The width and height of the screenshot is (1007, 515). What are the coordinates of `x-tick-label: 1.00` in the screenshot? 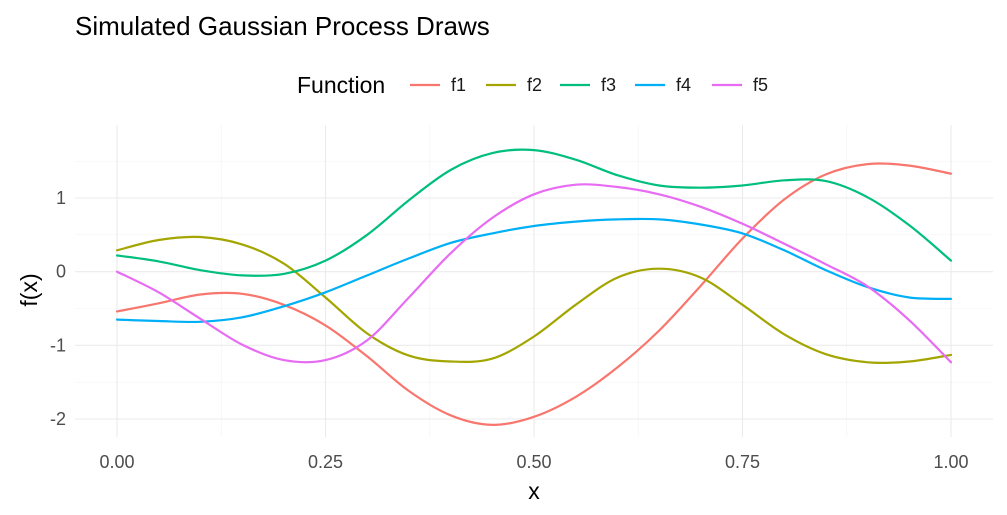 It's located at (950, 462).